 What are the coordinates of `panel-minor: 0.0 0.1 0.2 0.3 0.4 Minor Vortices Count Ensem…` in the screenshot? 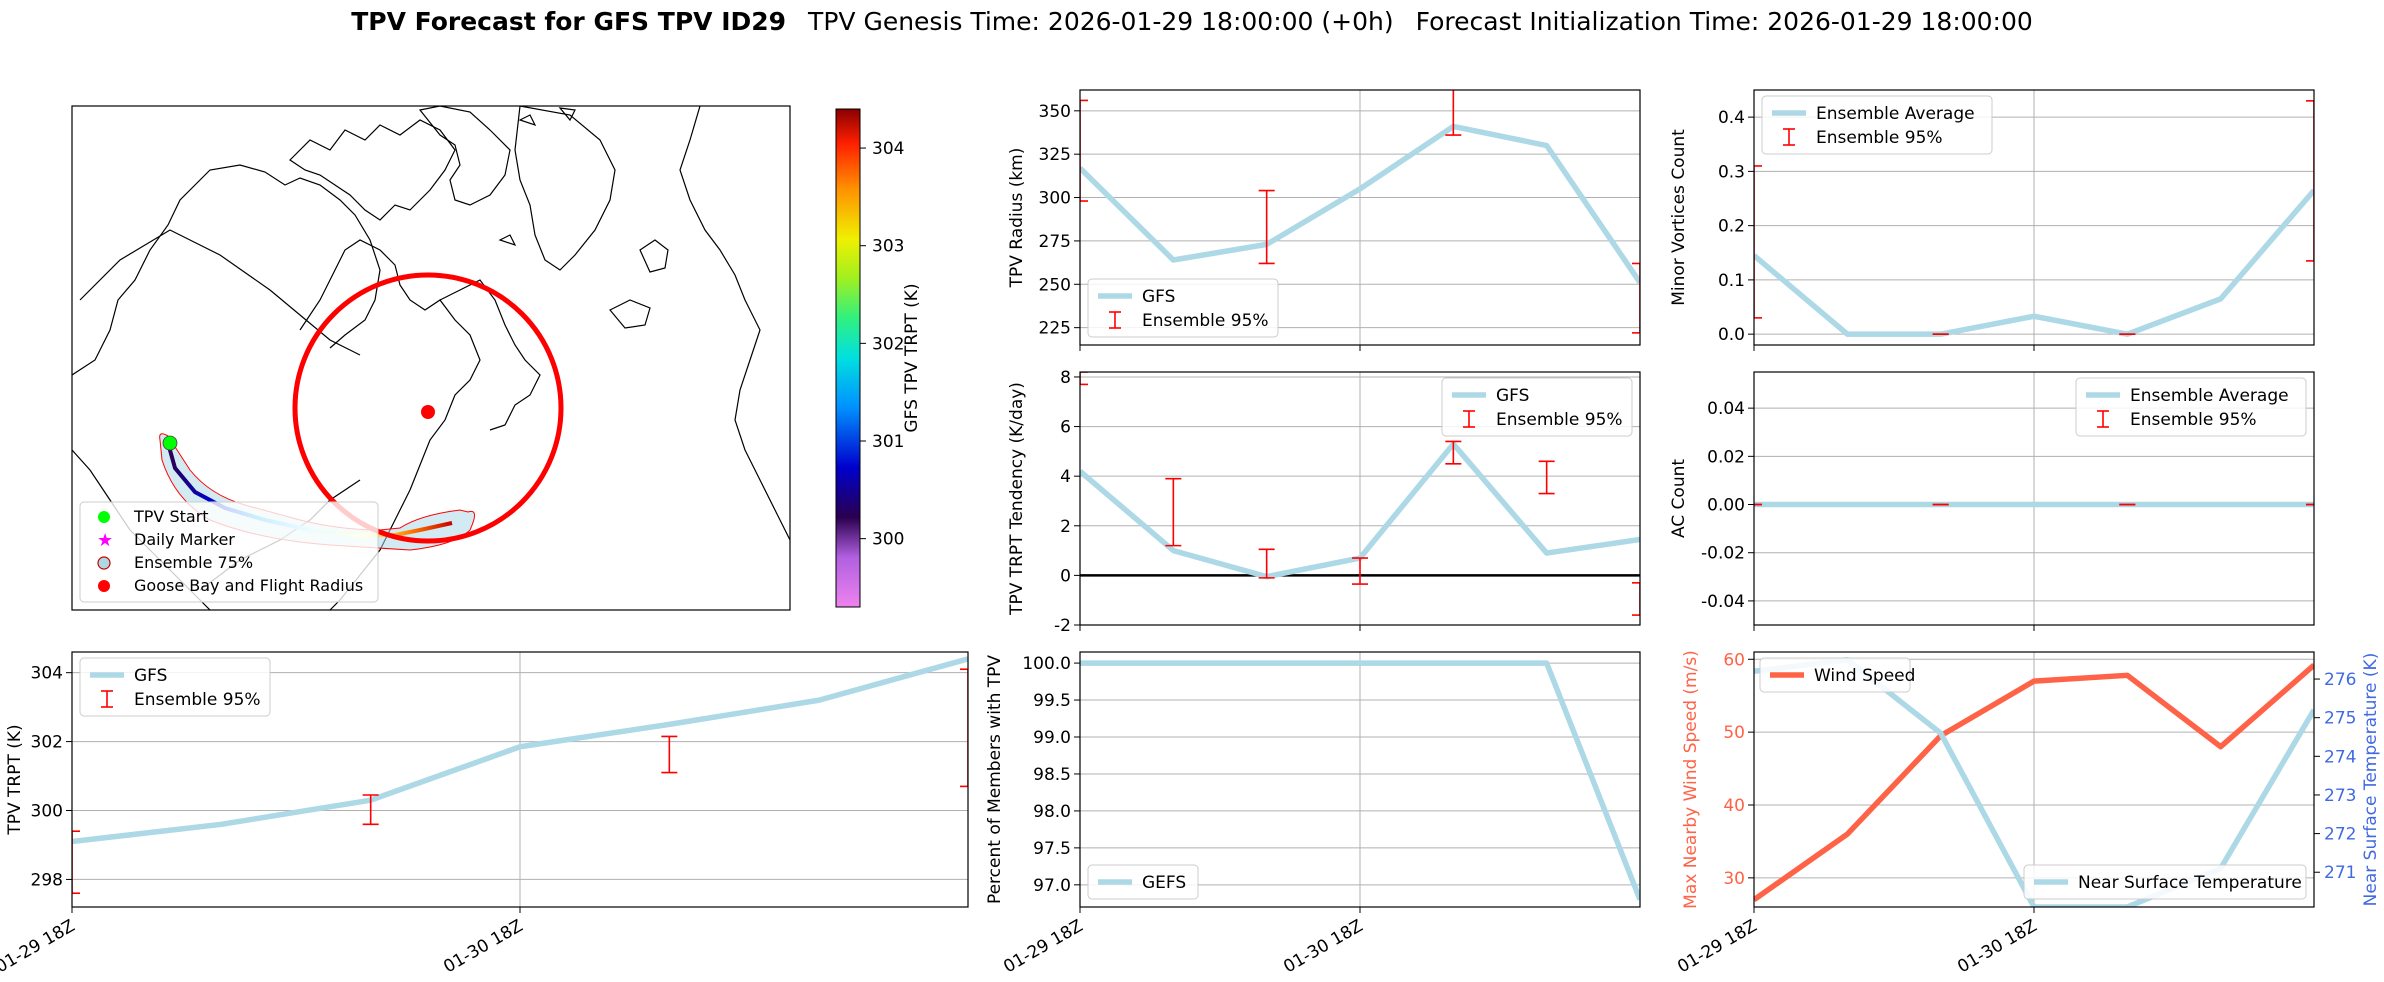 It's located at (1992, 220).